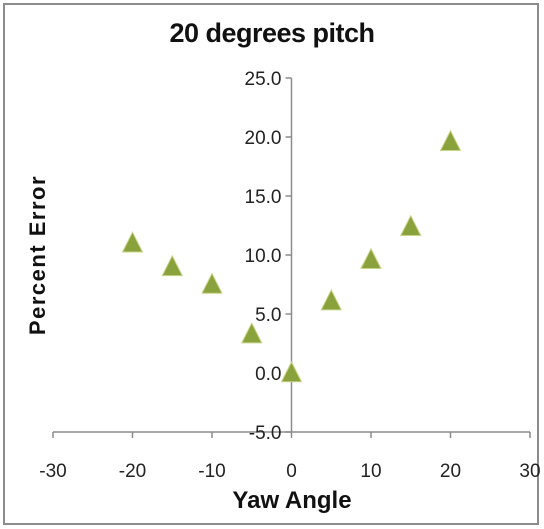 This screenshot has height=529, width=544. What do you see at coordinates (529, 471) in the screenshot?
I see `x-tick-label: 30` at bounding box center [529, 471].